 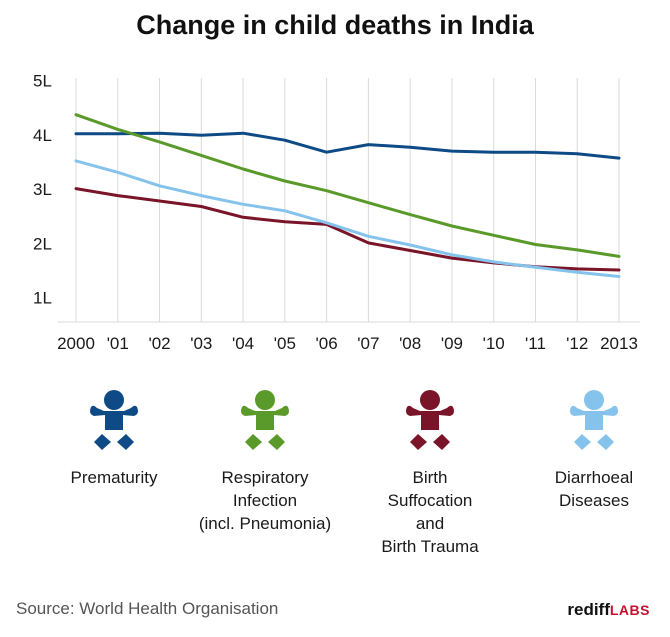 What do you see at coordinates (584, 451) in the screenshot?
I see `legend-item-diarrhoeal-diseases: Diarrhoeal Diseases` at bounding box center [584, 451].